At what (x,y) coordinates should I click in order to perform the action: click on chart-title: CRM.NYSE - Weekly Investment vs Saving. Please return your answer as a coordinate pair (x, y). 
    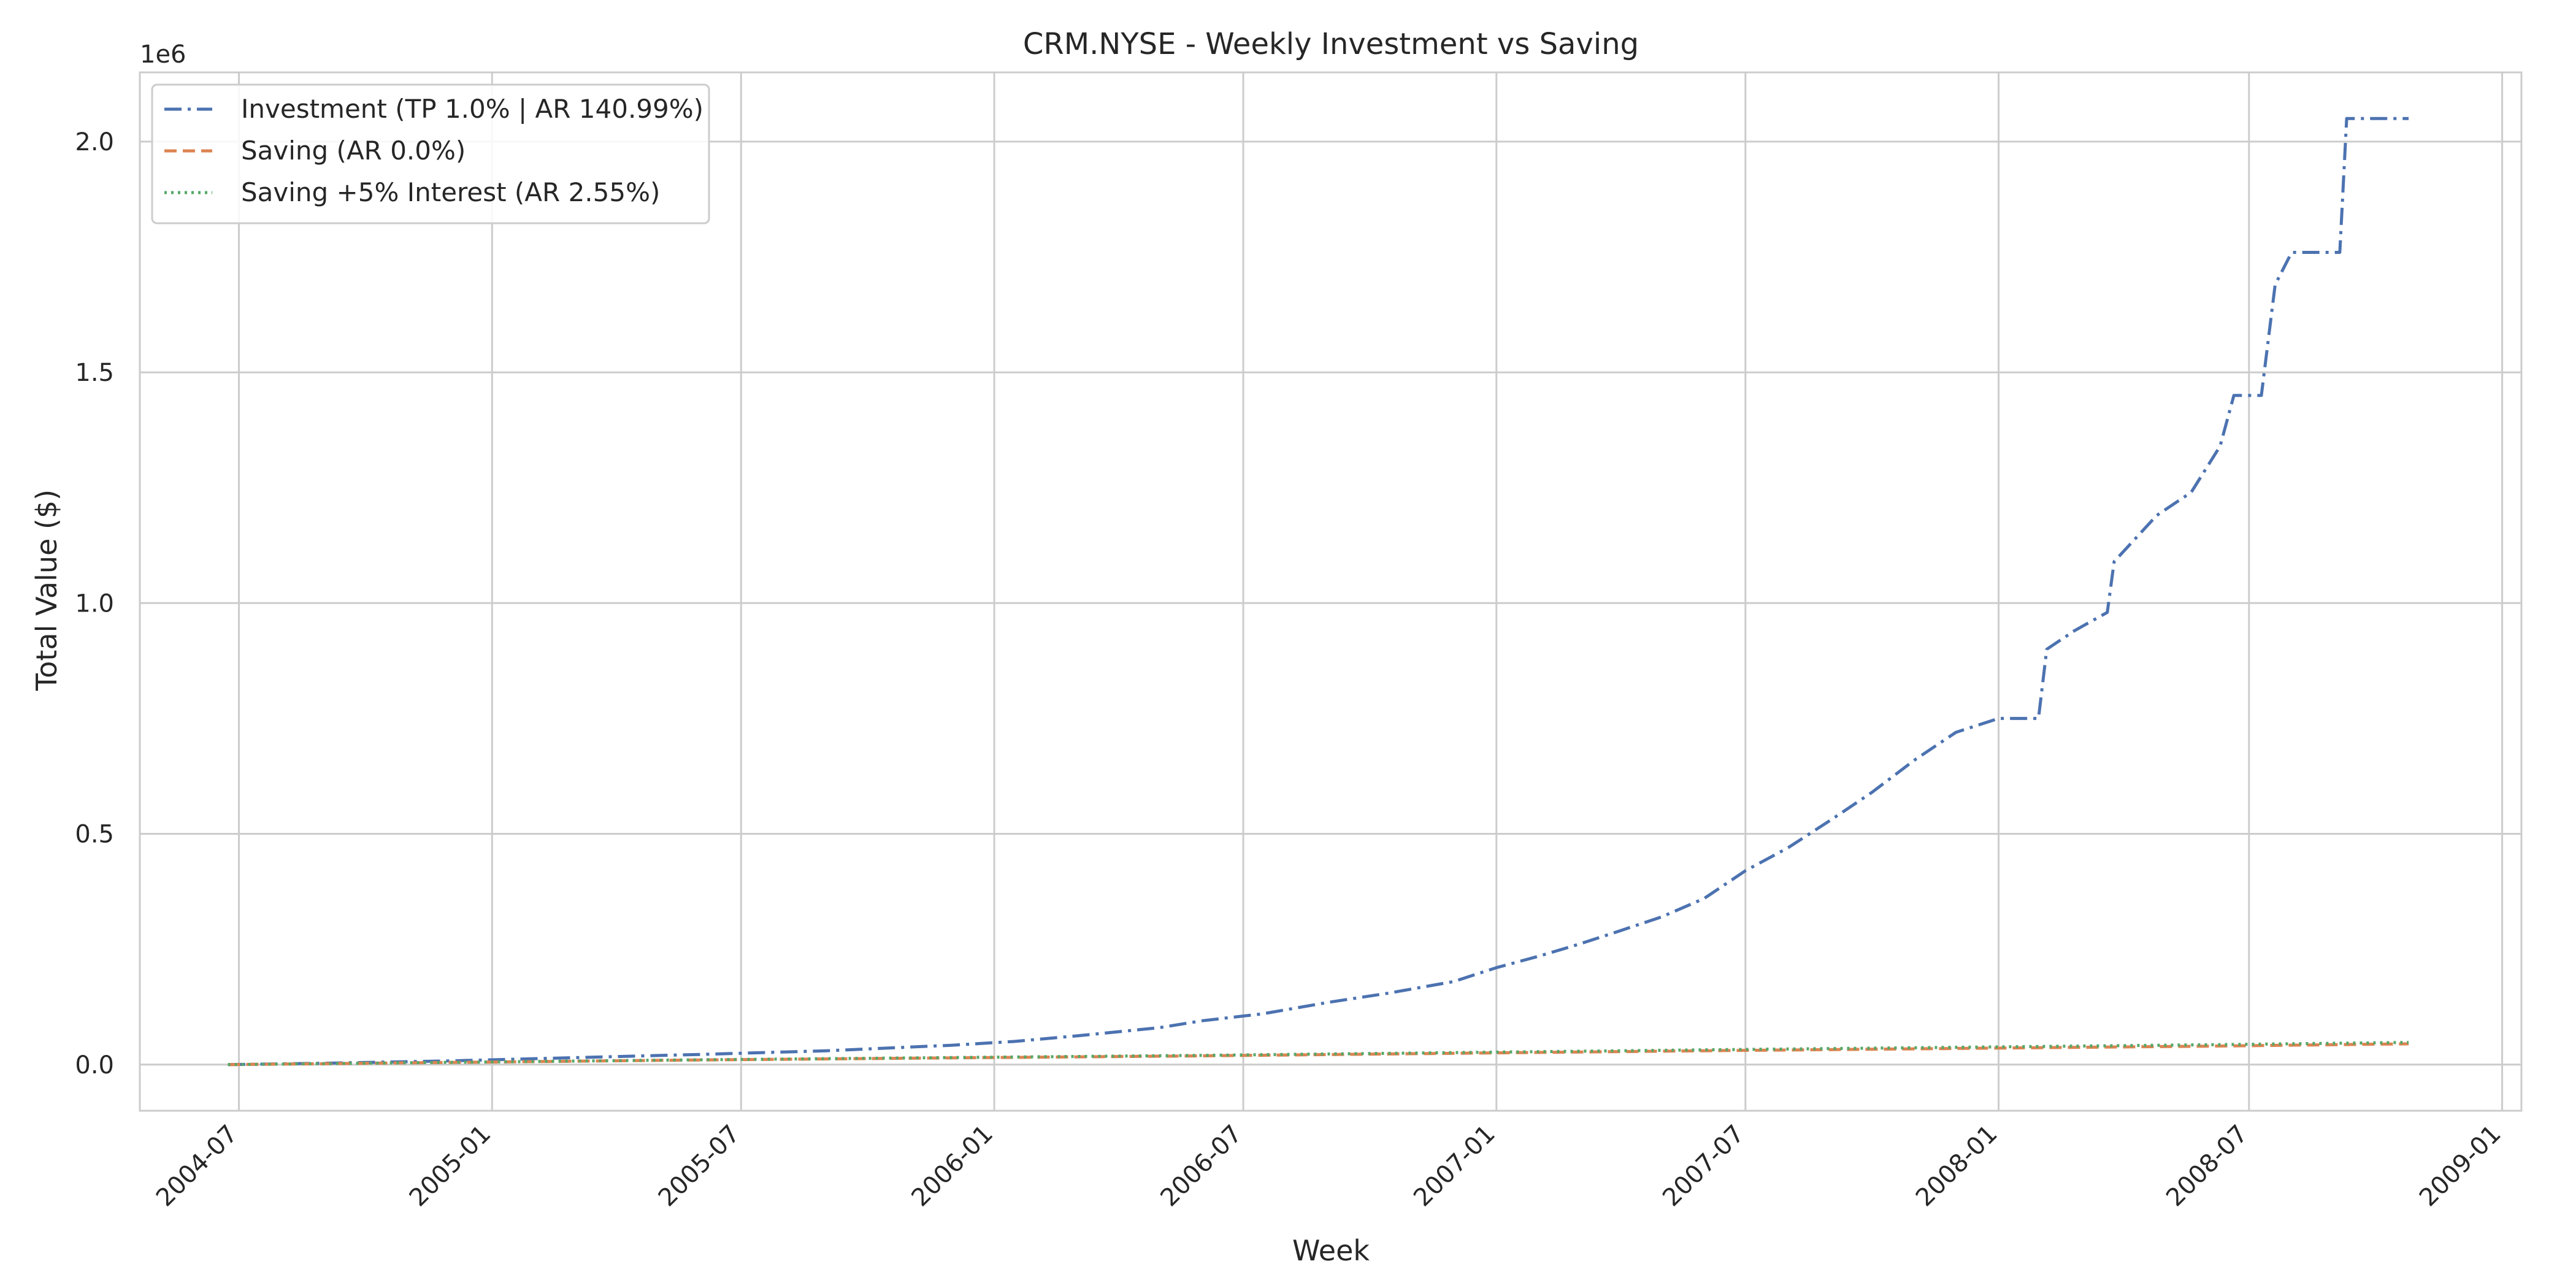
    Looking at the image, I should click on (1331, 44).